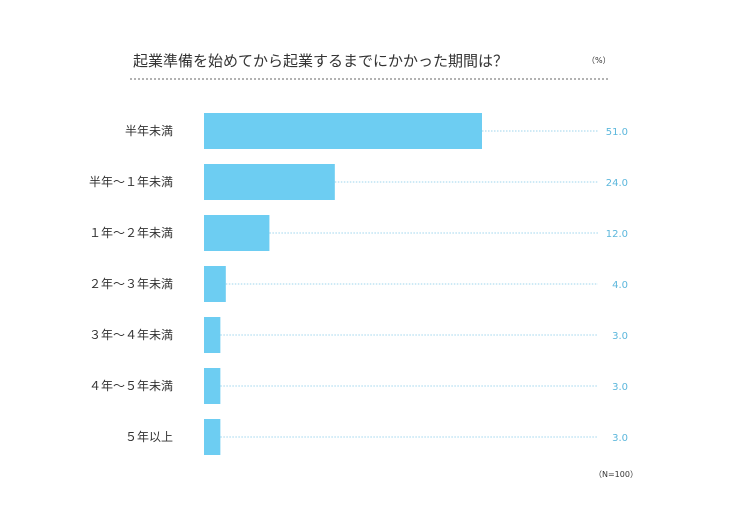 Image resolution: width=738 pixels, height=518 pixels. What do you see at coordinates (617, 234) in the screenshot?
I see `value-label-3: 12.0` at bounding box center [617, 234].